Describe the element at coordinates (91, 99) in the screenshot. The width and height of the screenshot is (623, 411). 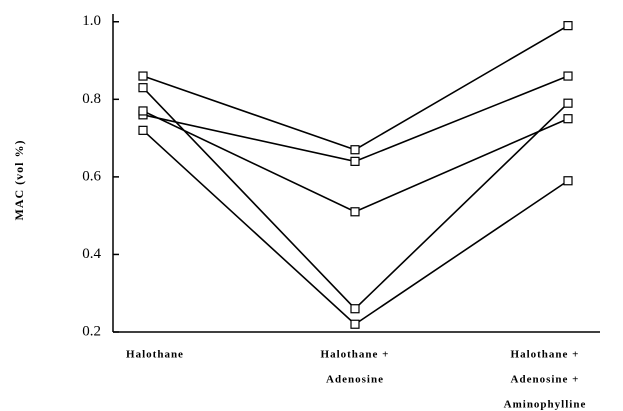
I see `y-tick-label: 0.8` at that location.